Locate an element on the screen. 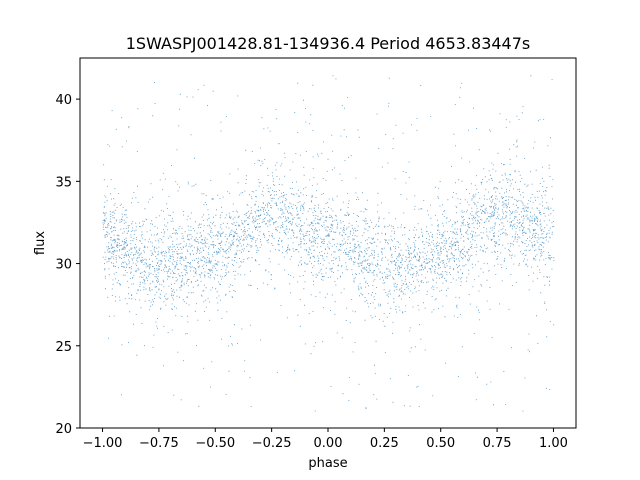 The height and width of the screenshot is (480, 640). x-tick-label: −0.25 is located at coordinates (272, 443).